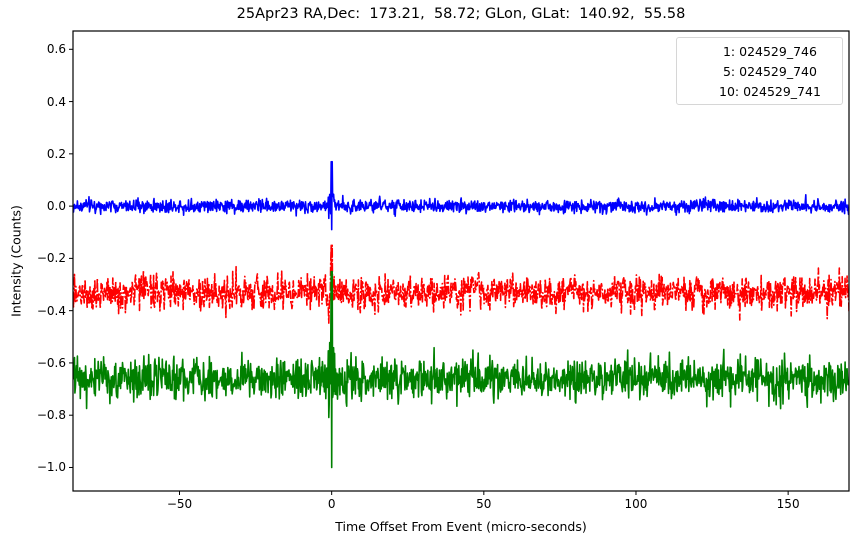  Describe the element at coordinates (179, 504) in the screenshot. I see `x-tick-label: −50` at that location.